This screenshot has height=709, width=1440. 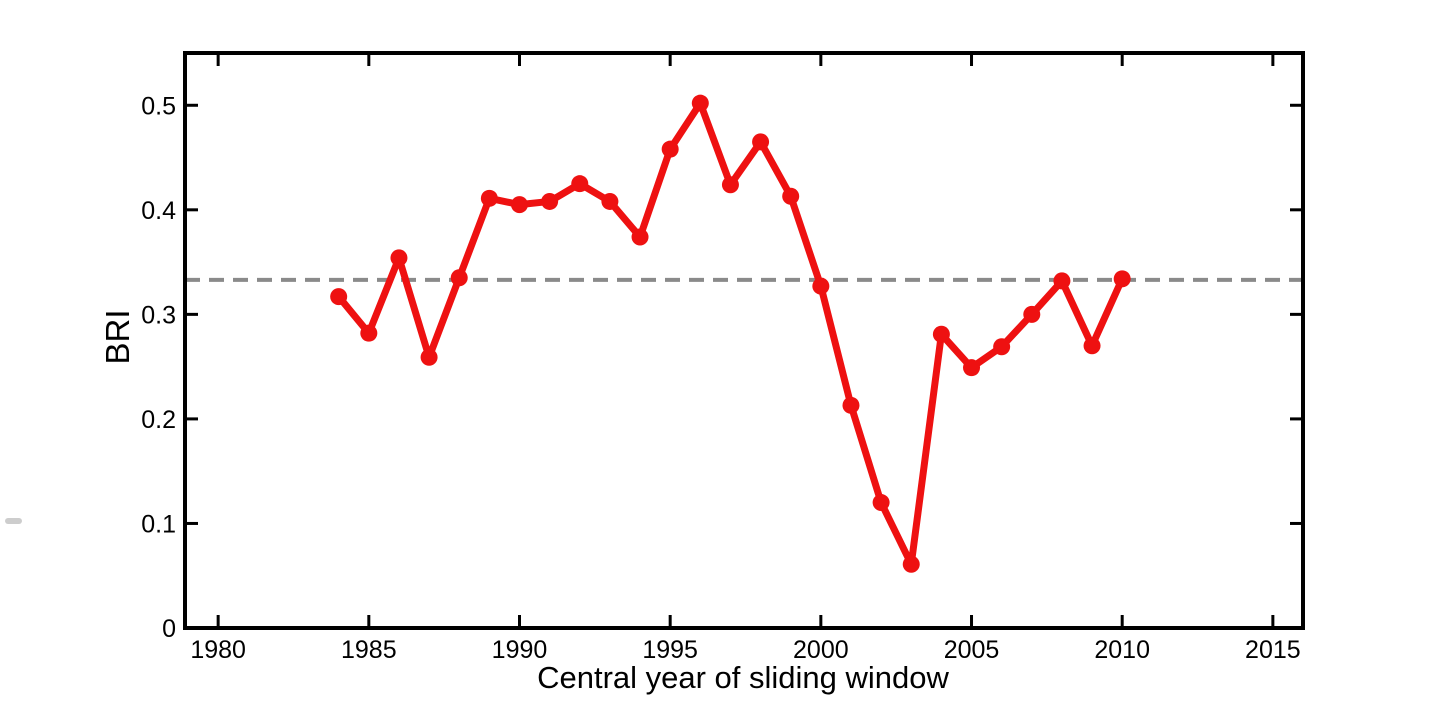 I want to click on y-tick-label: 0.3, so click(x=158, y=315).